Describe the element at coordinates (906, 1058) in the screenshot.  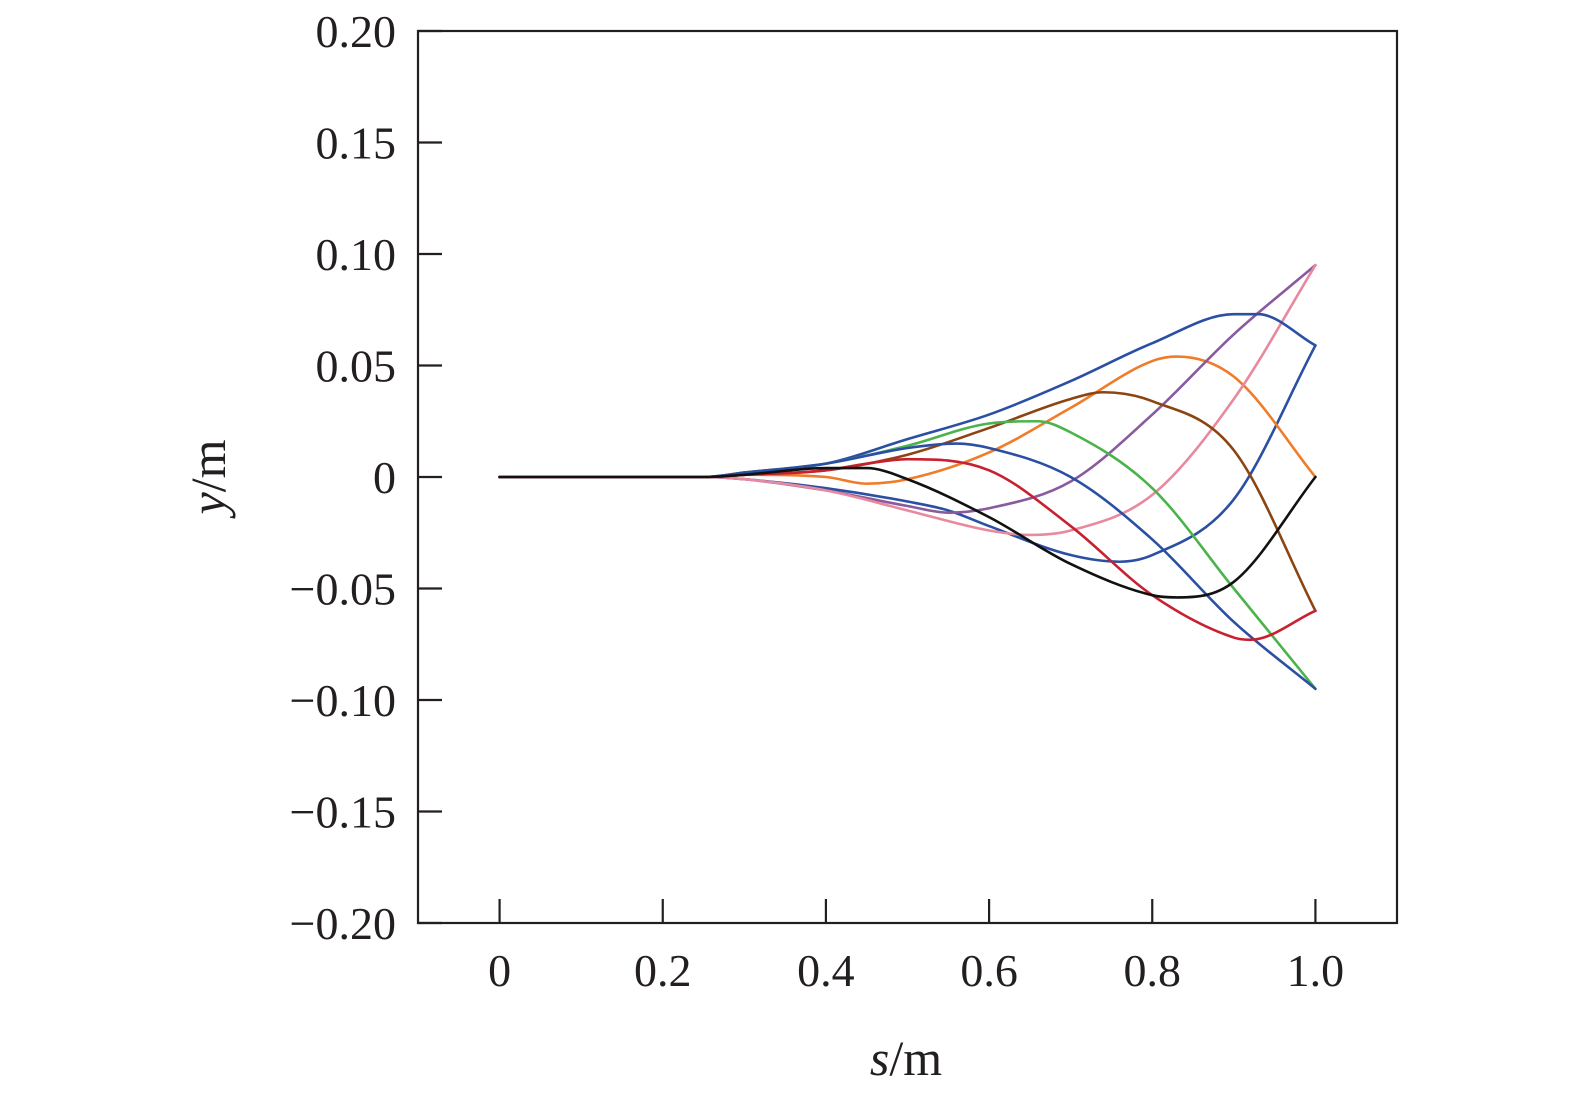
I see `x-axis-title: s/m` at that location.